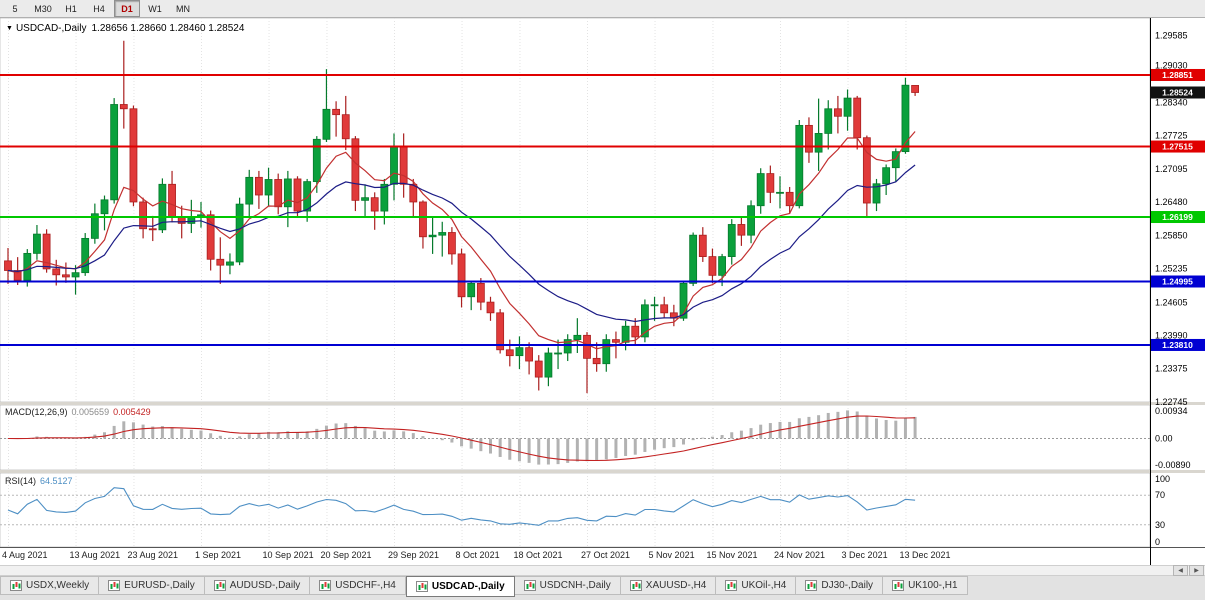 This screenshot has height=600, width=1205. What do you see at coordinates (478, 555) in the screenshot?
I see `date-axis-label: 8 Oct 2021` at bounding box center [478, 555].